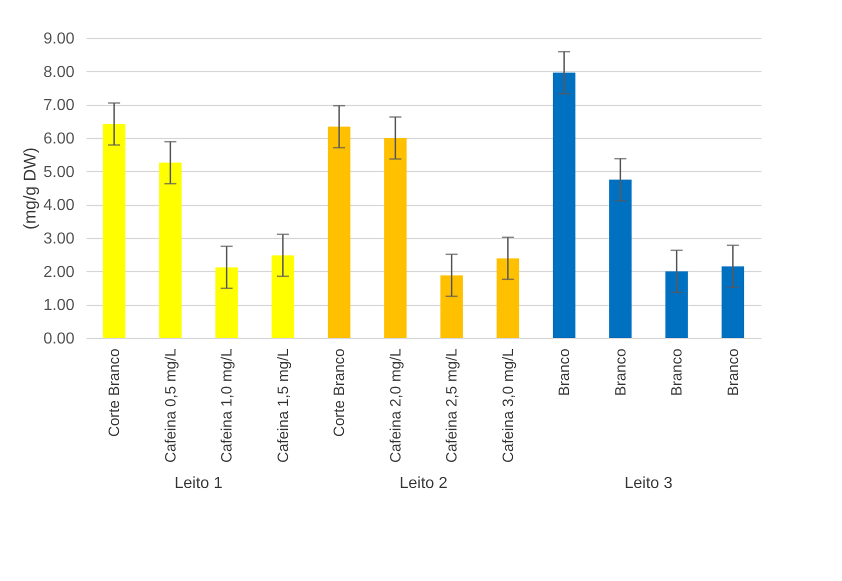 The image size is (842, 581). What do you see at coordinates (508, 405) in the screenshot?
I see `x-tick-label: Cafeina 3,0 mg/L` at bounding box center [508, 405].